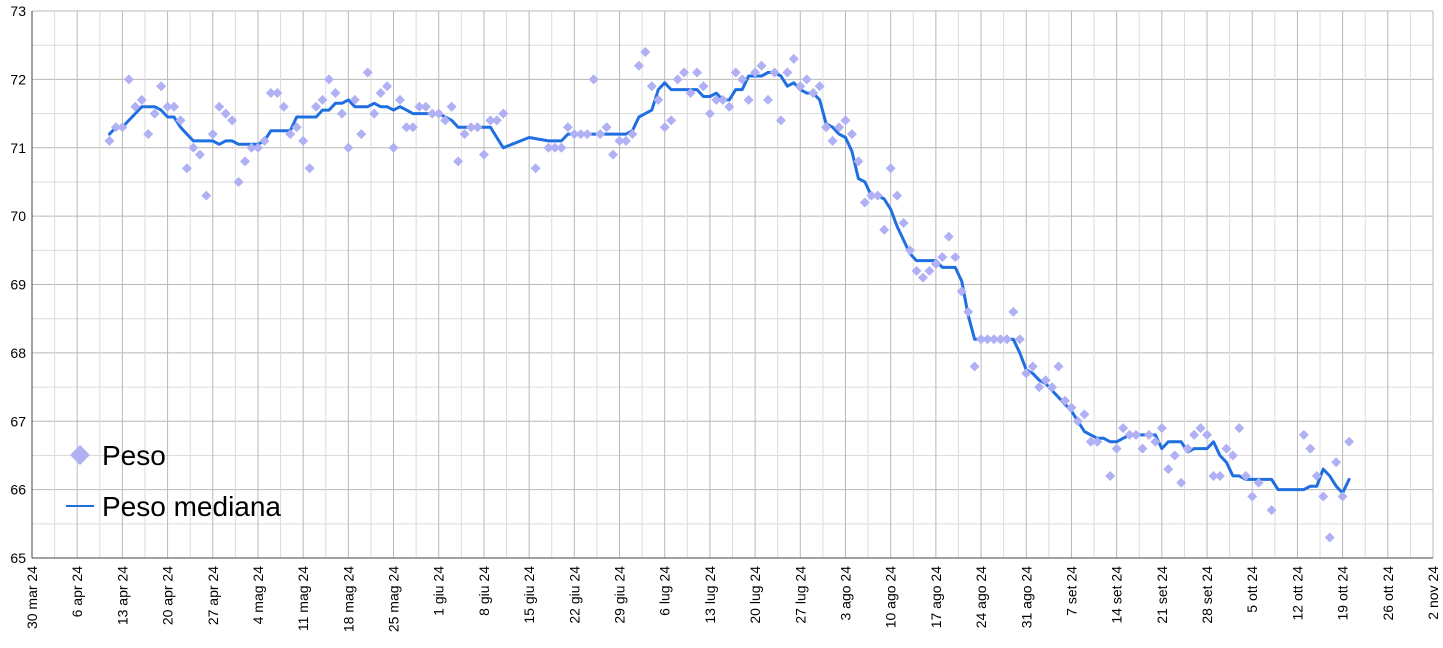  What do you see at coordinates (173, 481) in the screenshot?
I see `legend: Peso Peso mediana` at bounding box center [173, 481].